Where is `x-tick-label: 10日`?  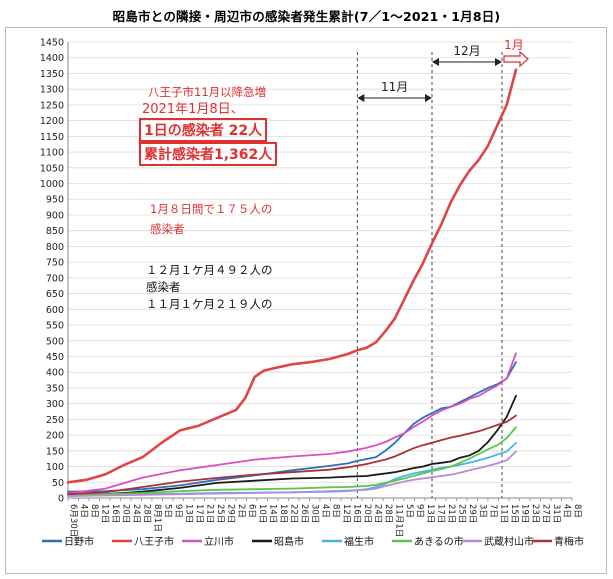
x-tick-label: 10日 is located at coordinates (262, 513).